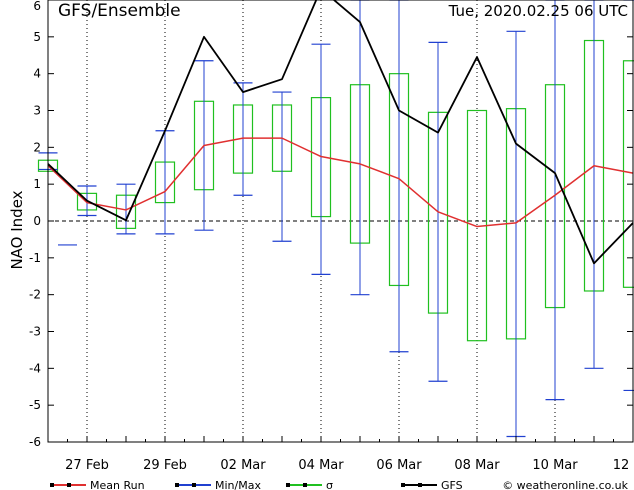 This screenshot has height=490, width=634. What do you see at coordinates (165, 465) in the screenshot?
I see `x-tick-label: 29 Feb` at bounding box center [165, 465].